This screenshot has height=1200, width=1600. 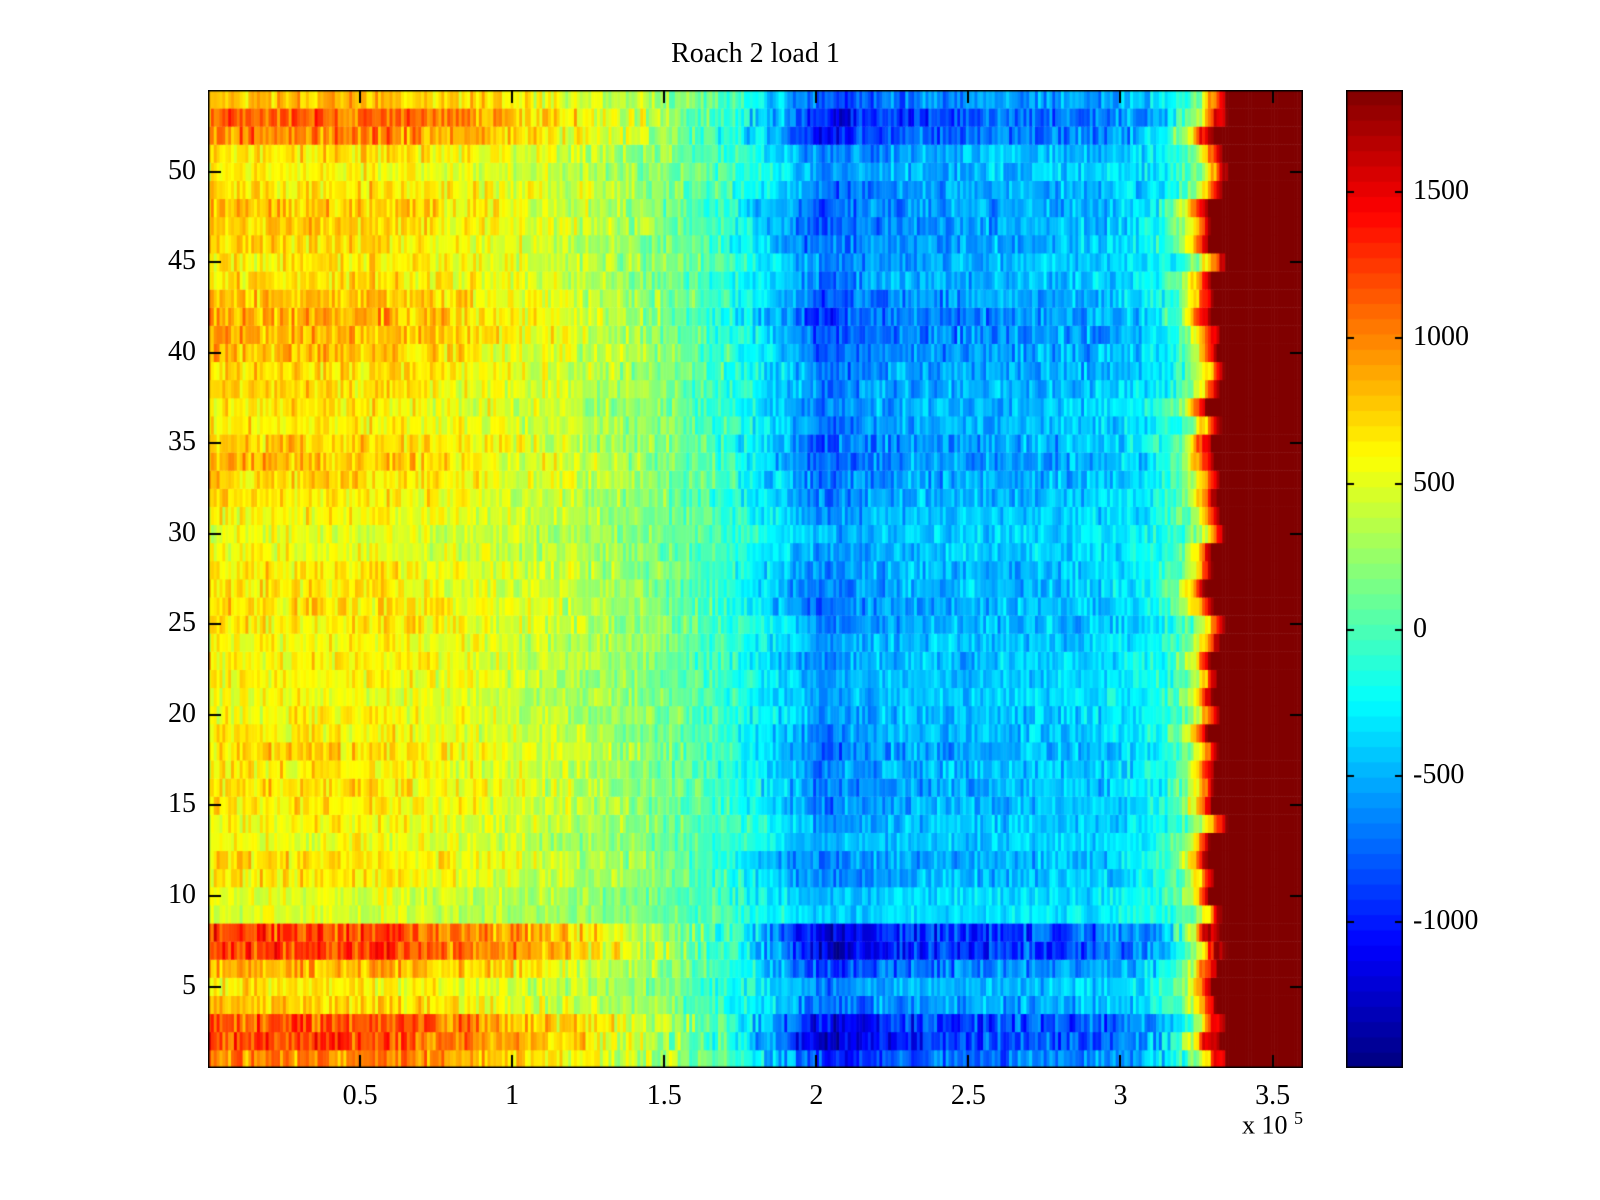 What do you see at coordinates (664, 1095) in the screenshot?
I see `x-axis-tick-label: 1.5` at bounding box center [664, 1095].